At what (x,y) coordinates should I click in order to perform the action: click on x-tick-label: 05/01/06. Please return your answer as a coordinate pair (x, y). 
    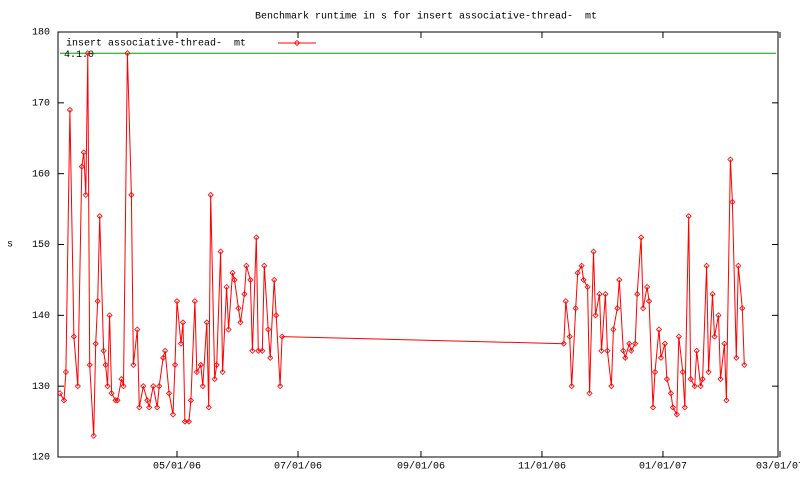
    Looking at the image, I should click on (177, 467).